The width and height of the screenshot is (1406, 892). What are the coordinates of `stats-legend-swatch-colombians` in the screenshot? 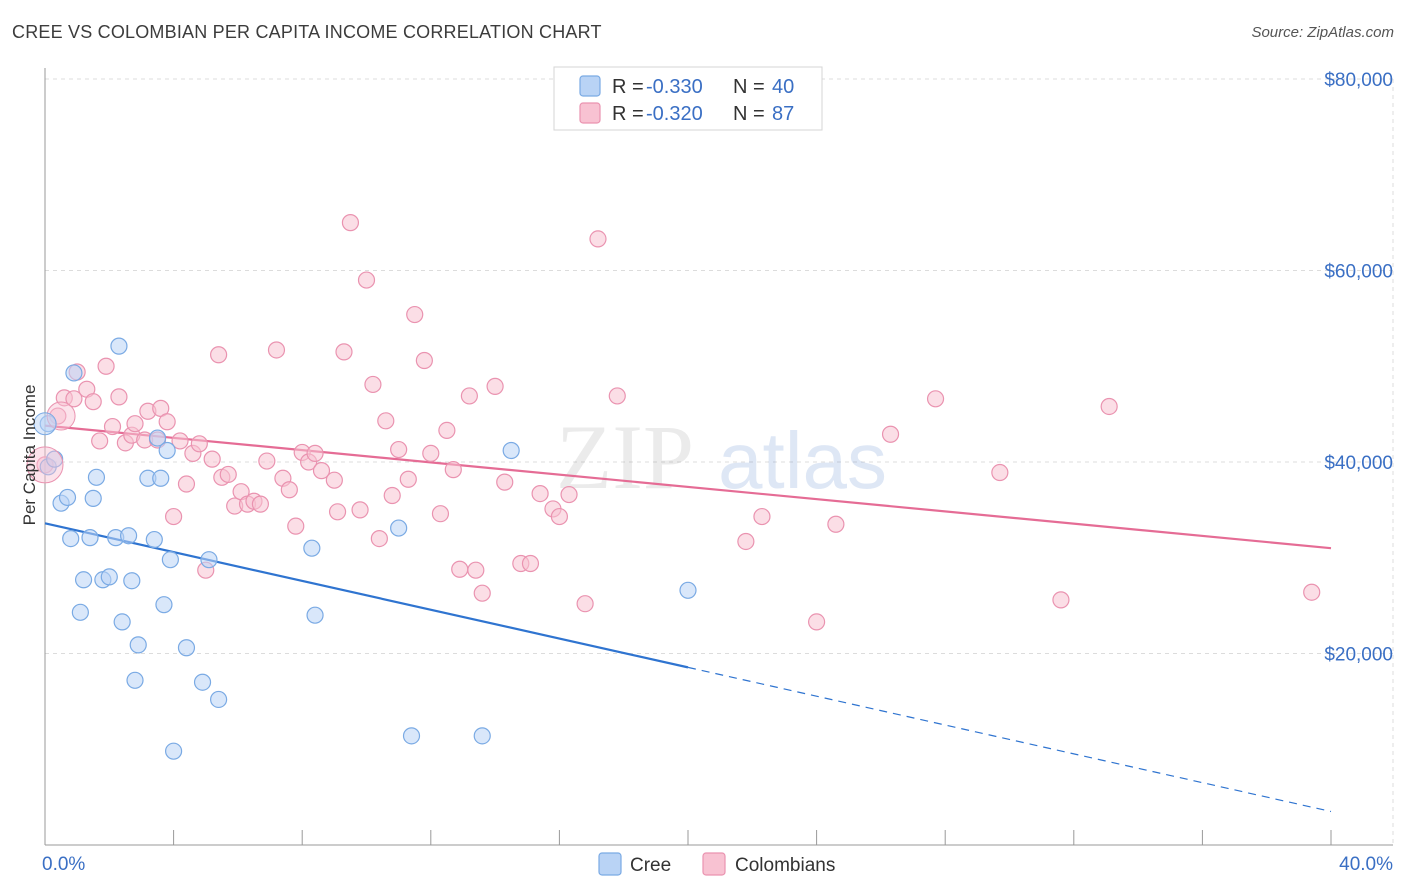 It's located at (590, 113).